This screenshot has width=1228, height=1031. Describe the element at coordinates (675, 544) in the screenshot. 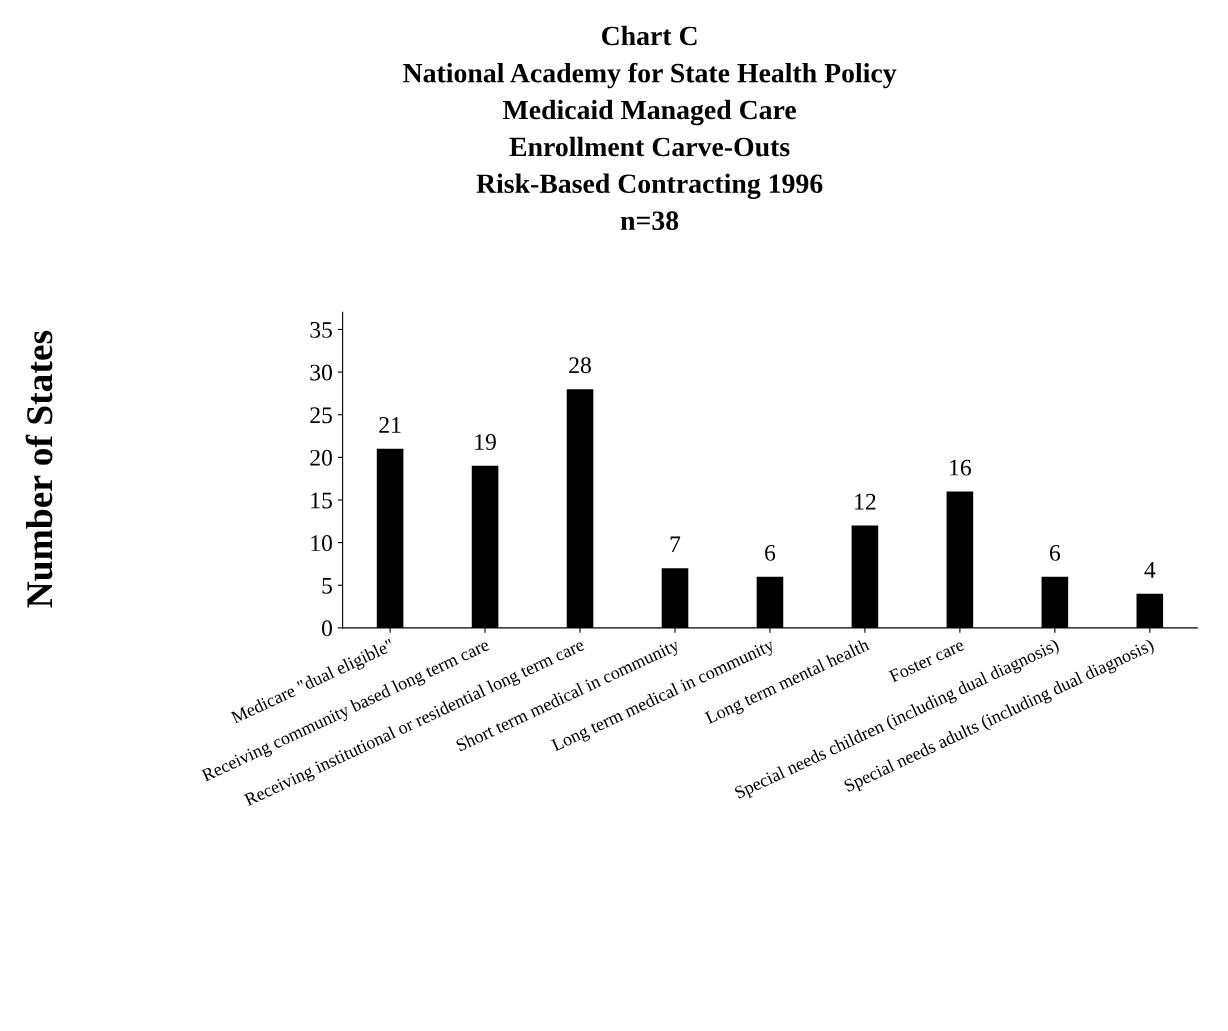

I see `data-label: 7` at that location.